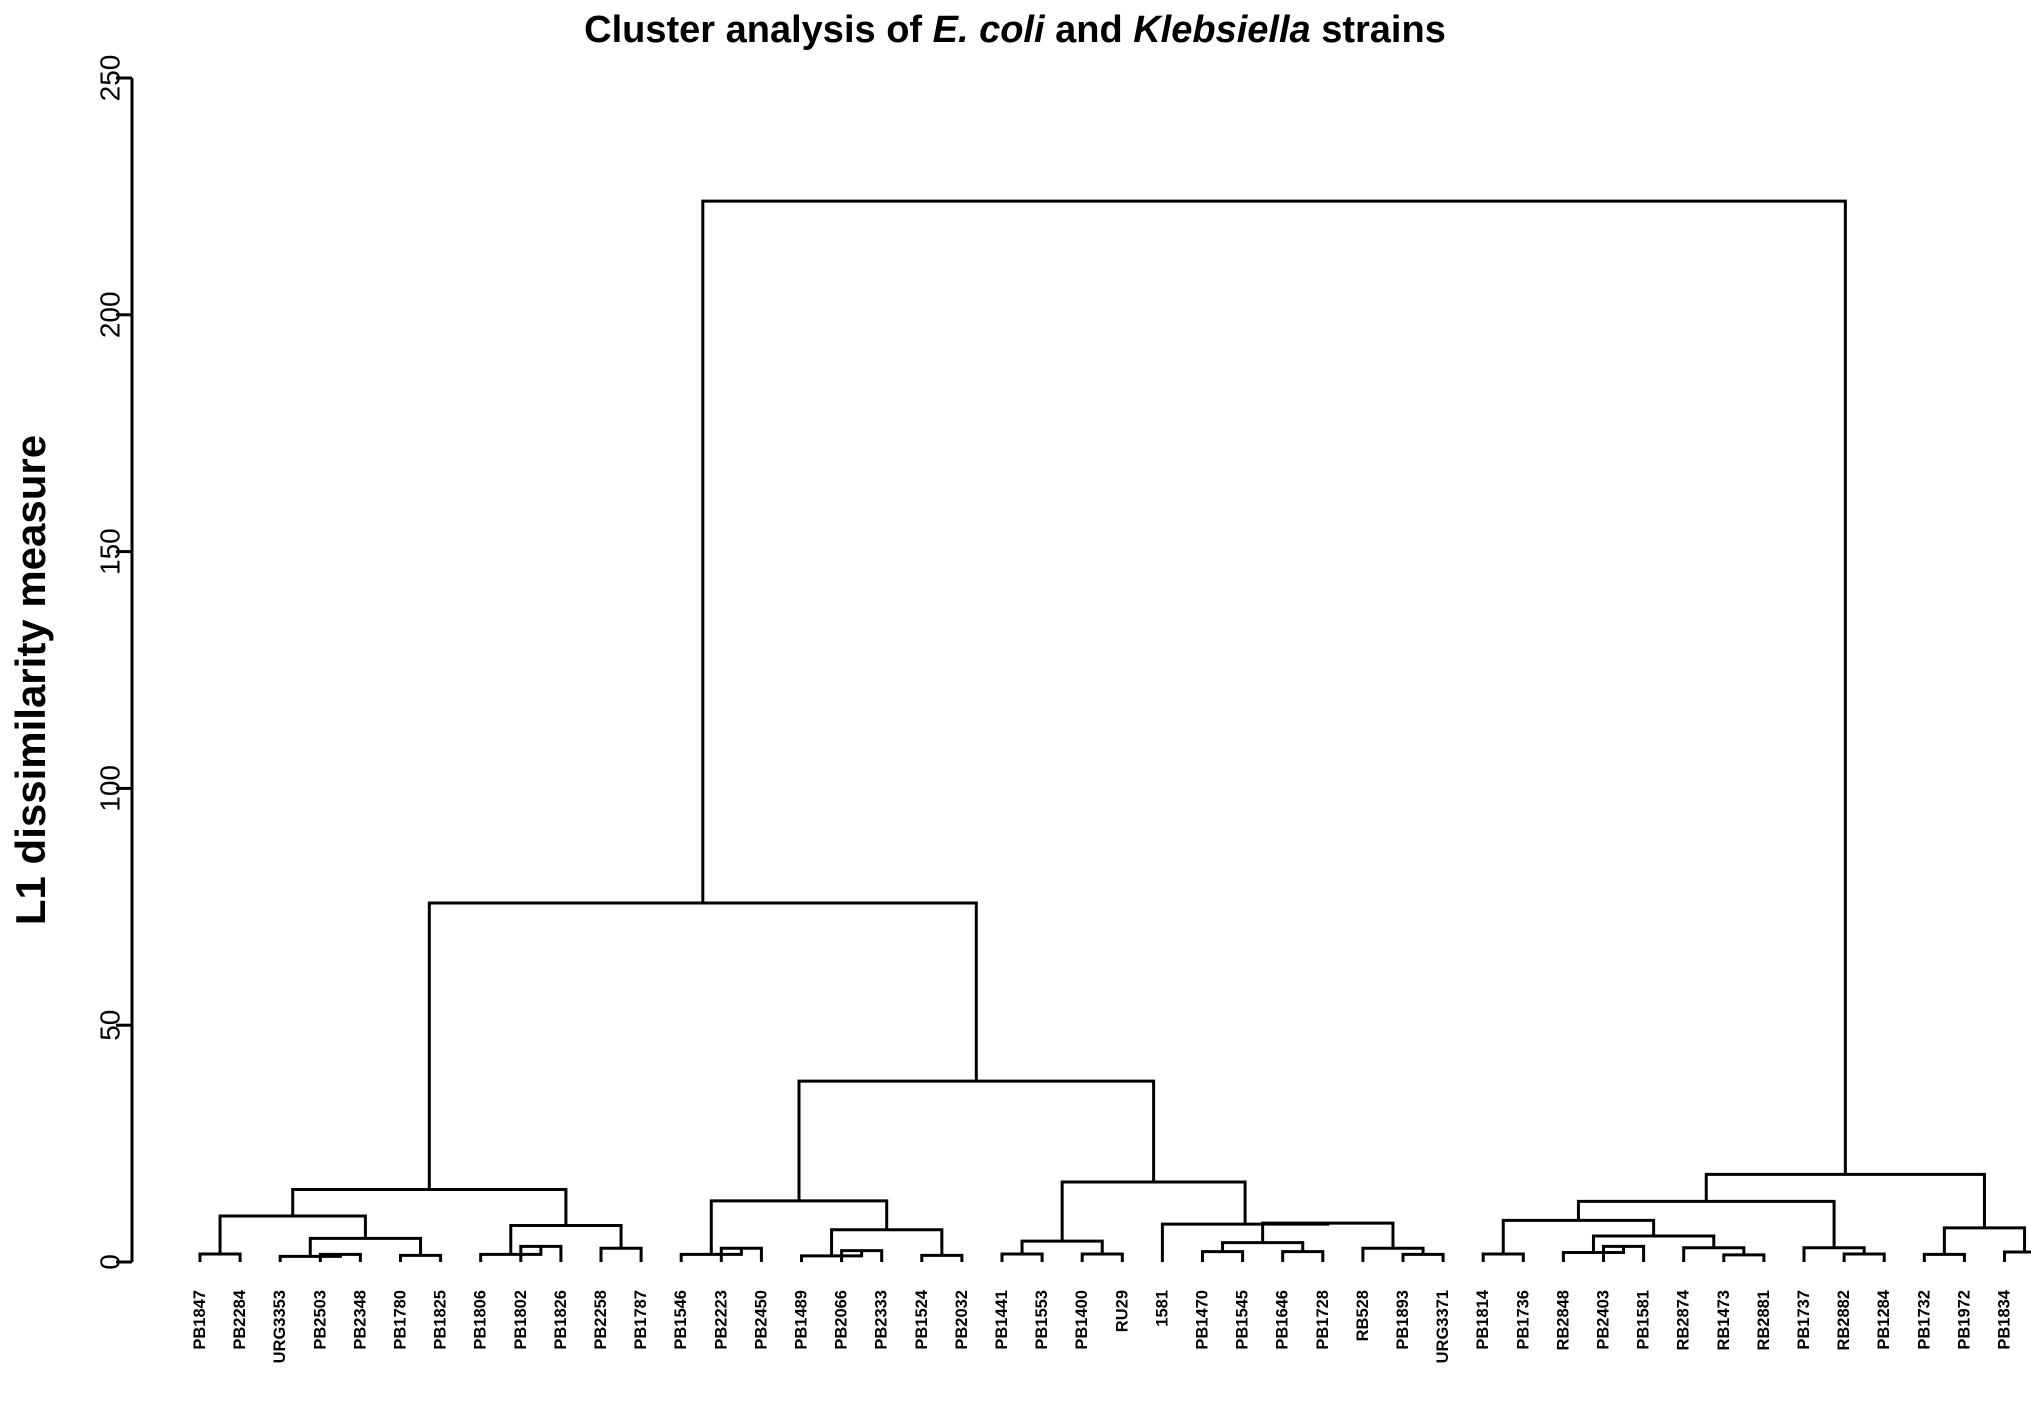 This screenshot has width=2031, height=1401. Describe the element at coordinates (110, 78) in the screenshot. I see `y-tick-label: 250` at that location.